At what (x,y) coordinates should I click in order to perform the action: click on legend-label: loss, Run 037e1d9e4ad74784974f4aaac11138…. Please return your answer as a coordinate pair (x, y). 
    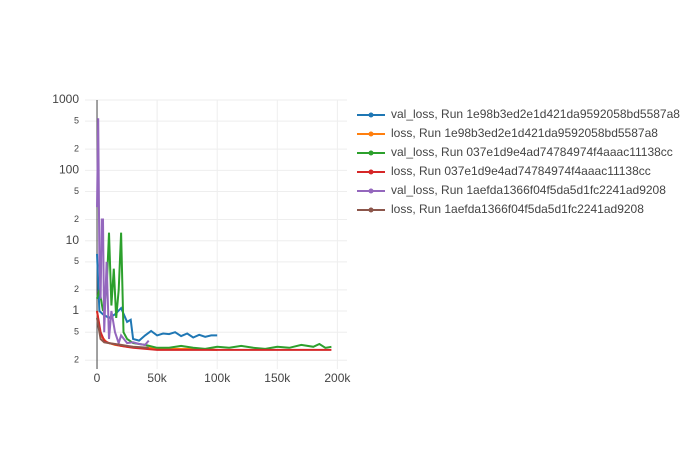
    Looking at the image, I should click on (521, 171).